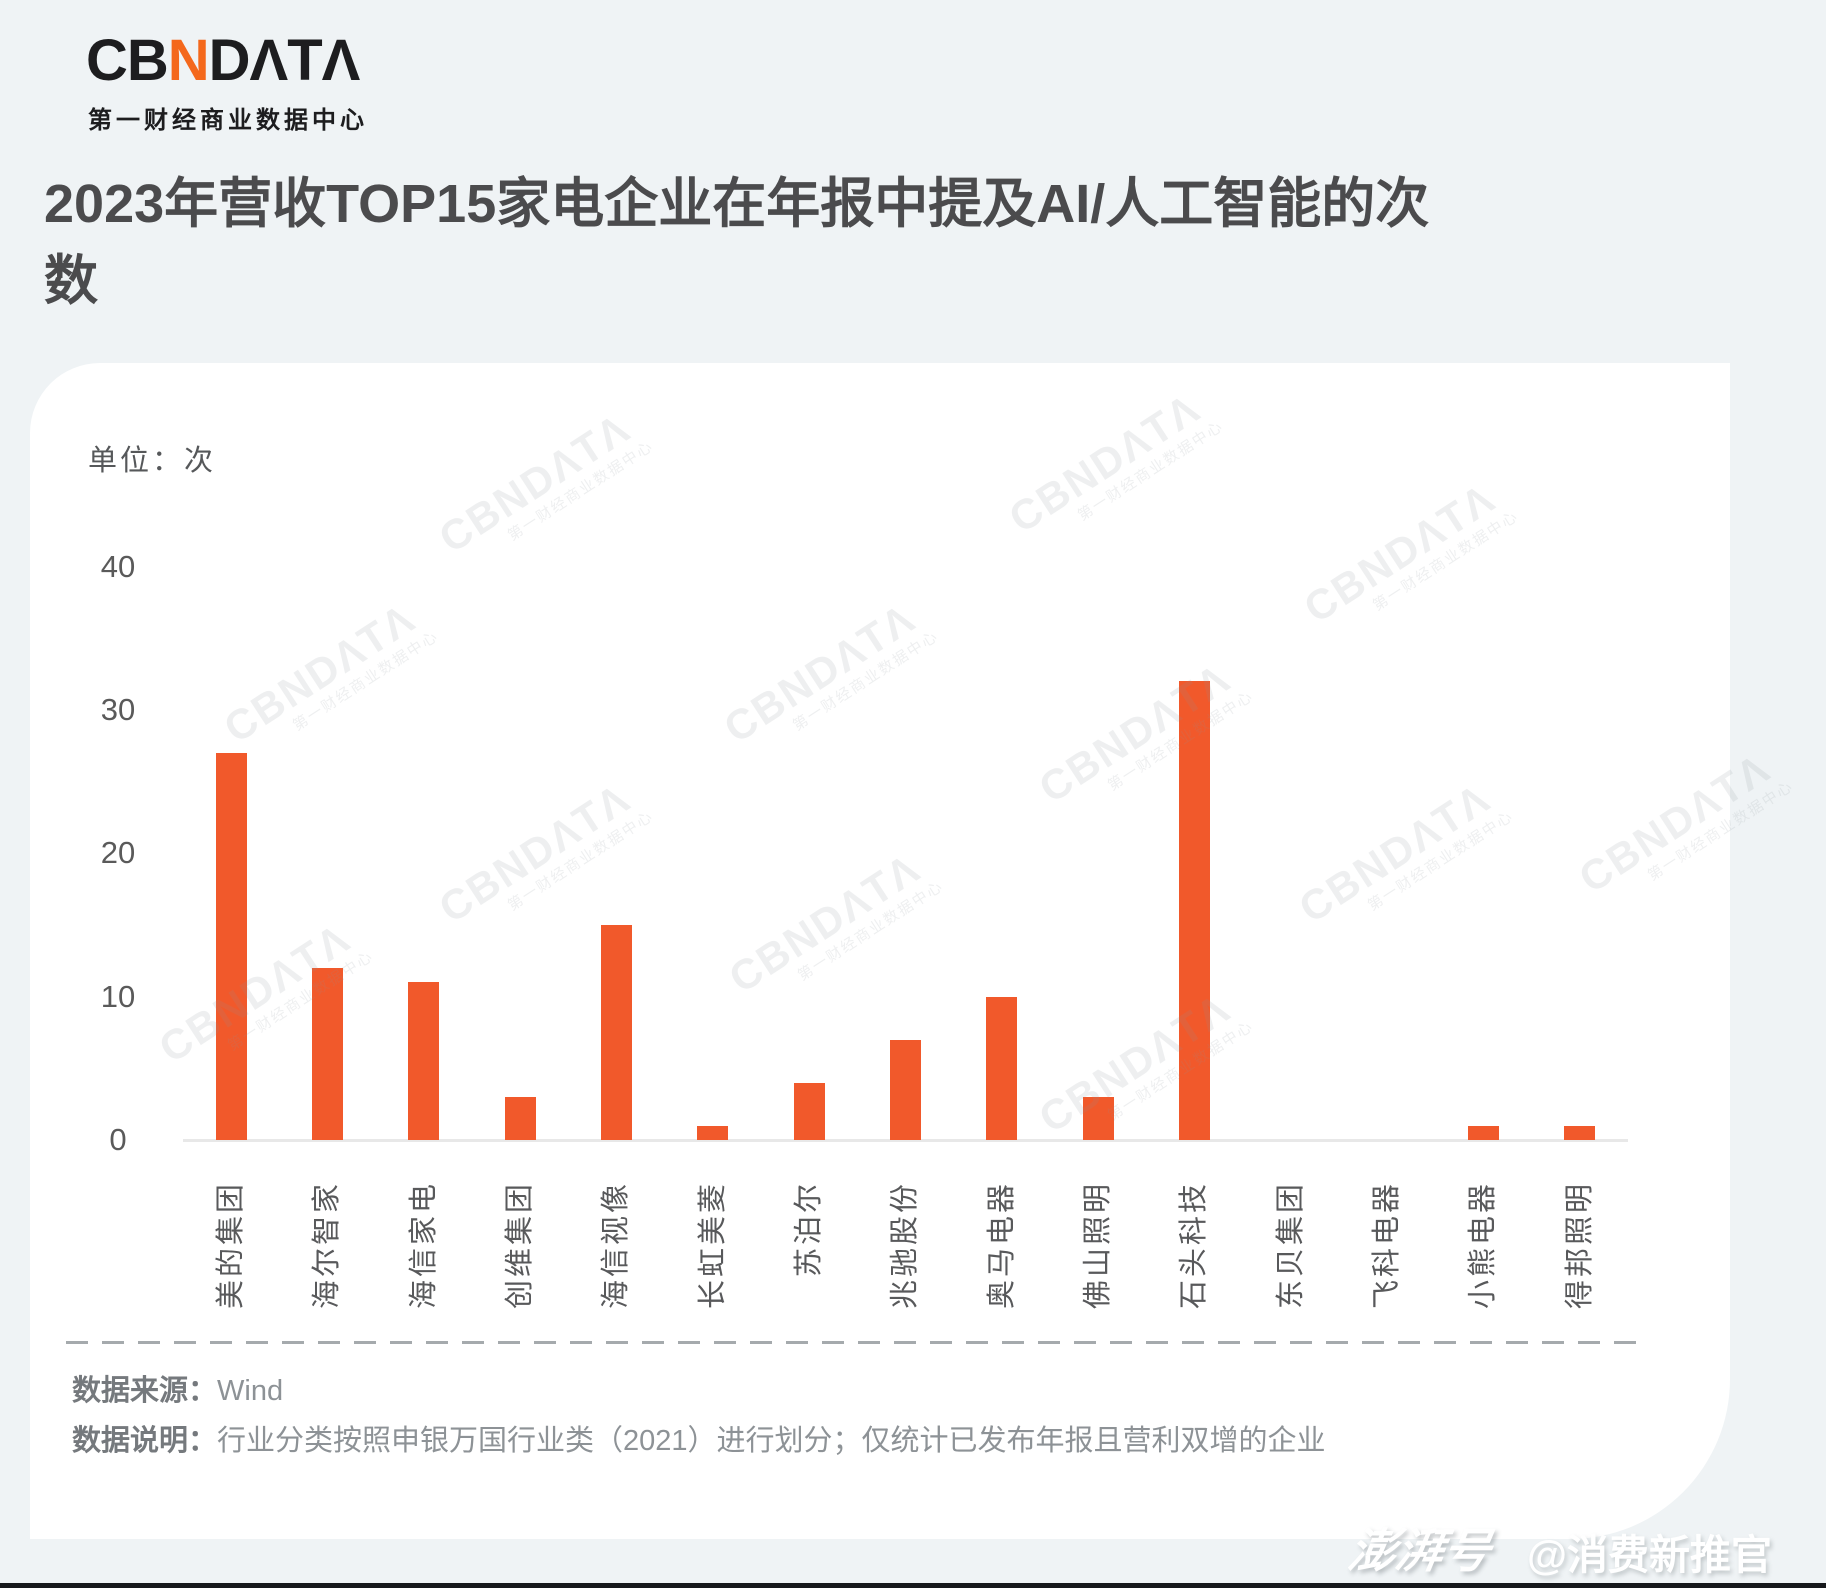 The height and width of the screenshot is (1588, 1826). Describe the element at coordinates (1419, 1550) in the screenshot. I see `pengpai-logo: 澎湃号` at that location.